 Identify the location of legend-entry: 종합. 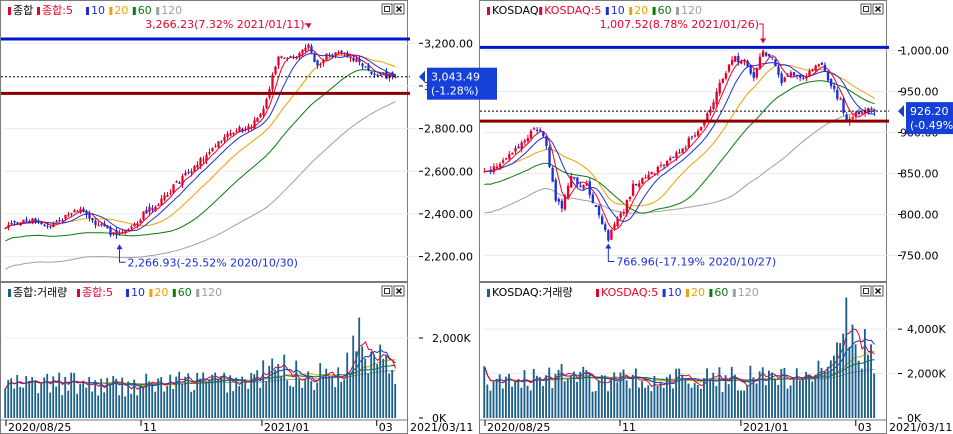
(23, 10).